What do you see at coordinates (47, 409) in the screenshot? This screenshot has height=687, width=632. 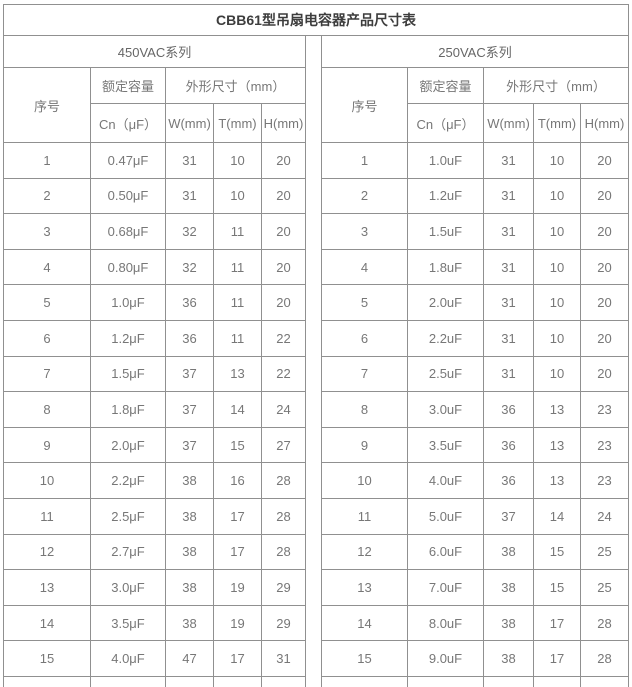 I see `cell-index: 8` at bounding box center [47, 409].